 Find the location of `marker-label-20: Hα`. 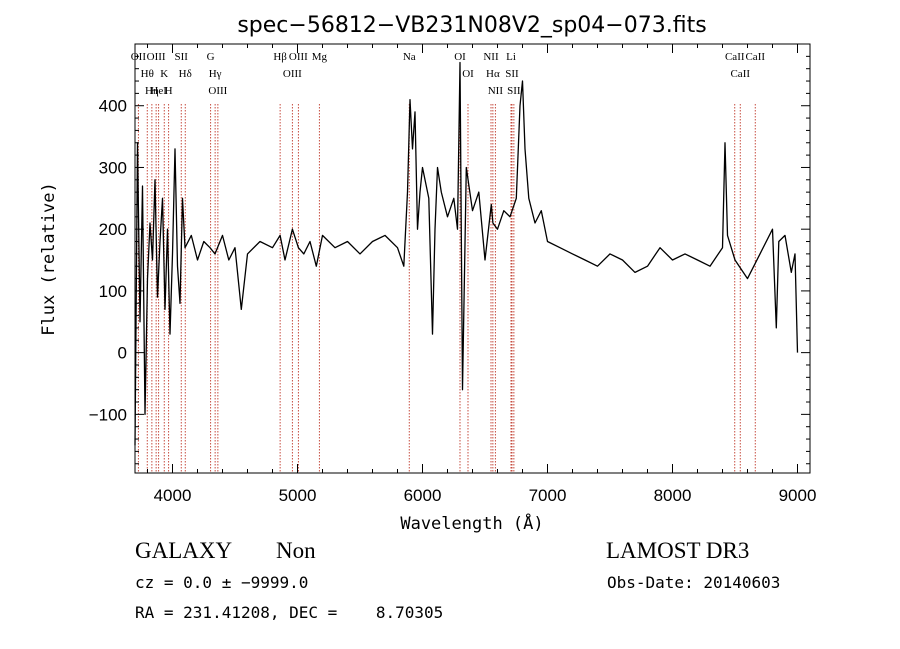

marker-label-20: Hα is located at coordinates (493, 74).